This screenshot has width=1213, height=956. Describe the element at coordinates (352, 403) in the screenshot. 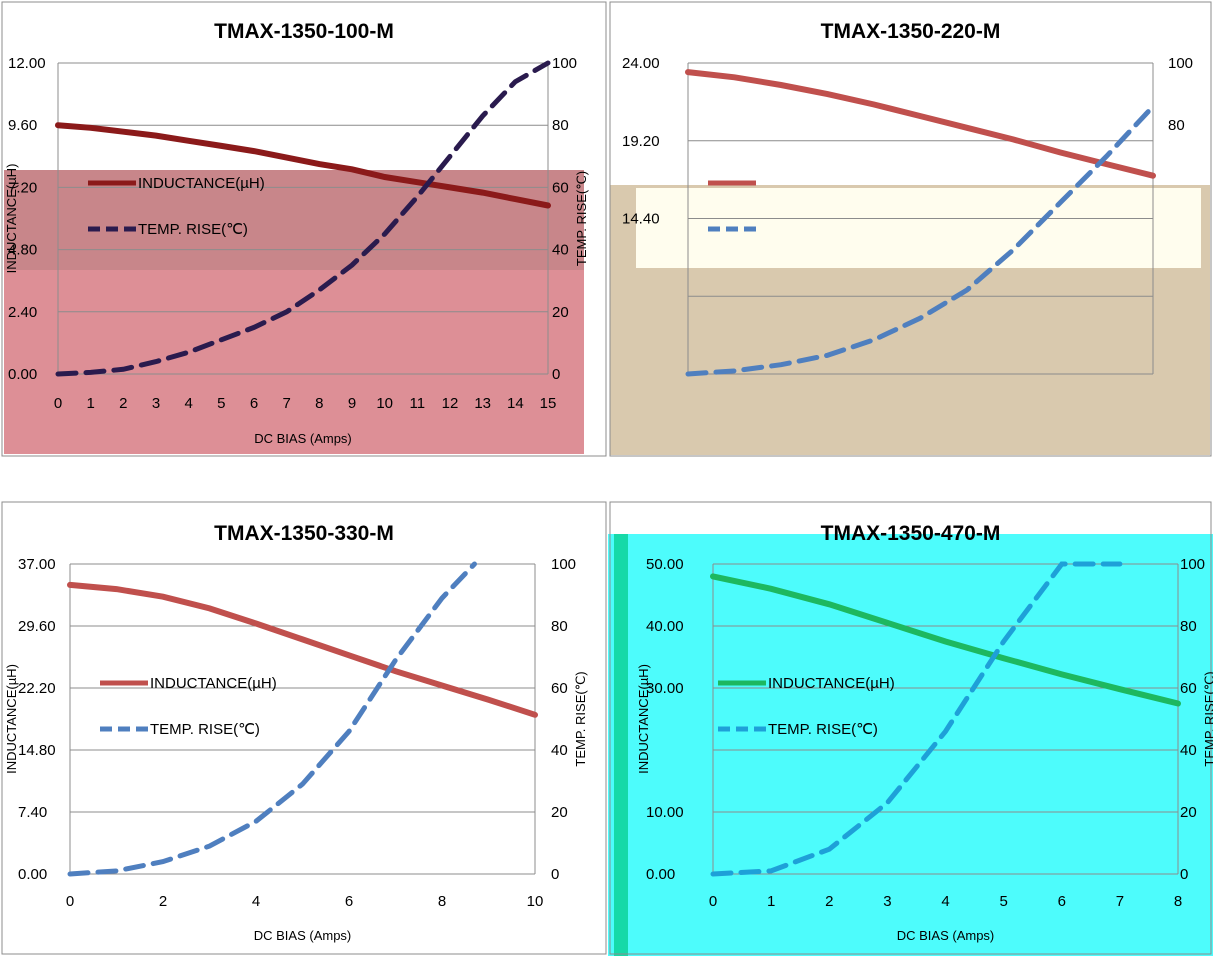

I see `x-tick-label: 9` at that location.